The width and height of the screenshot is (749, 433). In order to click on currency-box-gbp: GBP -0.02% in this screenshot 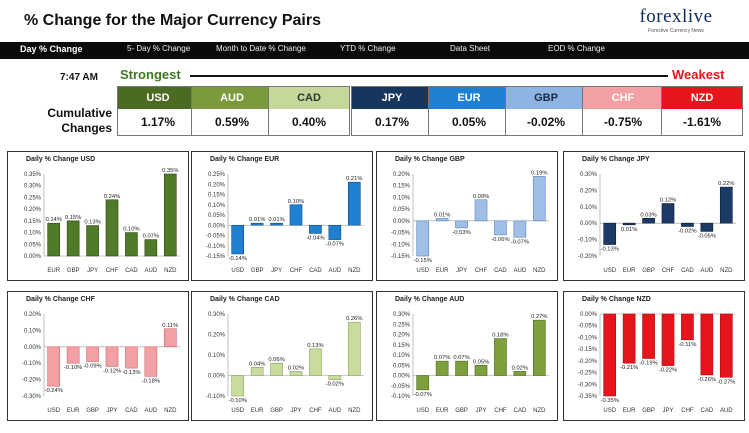, I will do `click(546, 111)`.